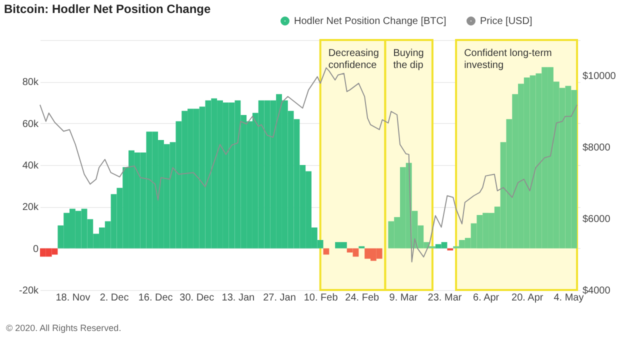  I want to click on y-tick-label: 20k, so click(31, 208).